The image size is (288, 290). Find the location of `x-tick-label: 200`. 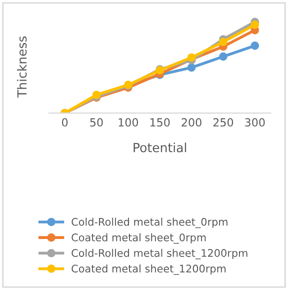

x-tick-label: 200 is located at coordinates (192, 122).